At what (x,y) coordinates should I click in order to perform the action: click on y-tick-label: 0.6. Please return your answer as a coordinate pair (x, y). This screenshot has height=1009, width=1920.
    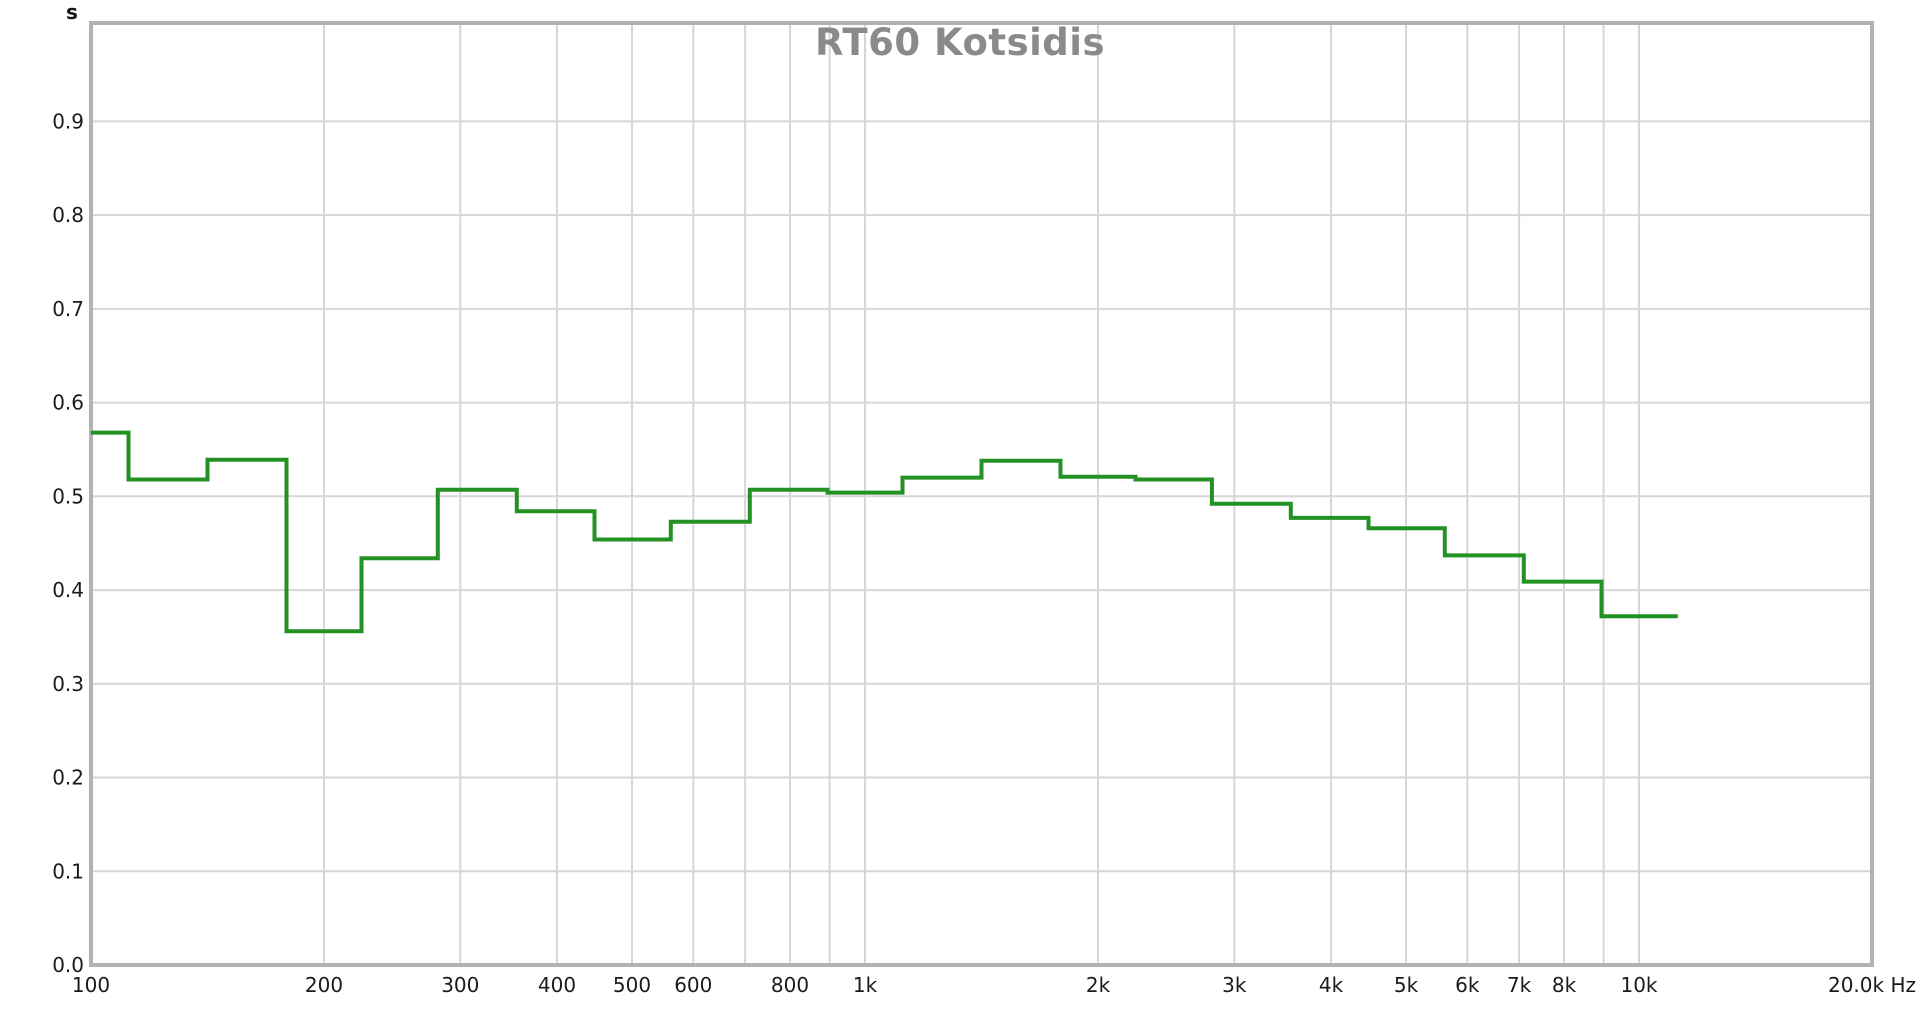
    Looking at the image, I should click on (68, 403).